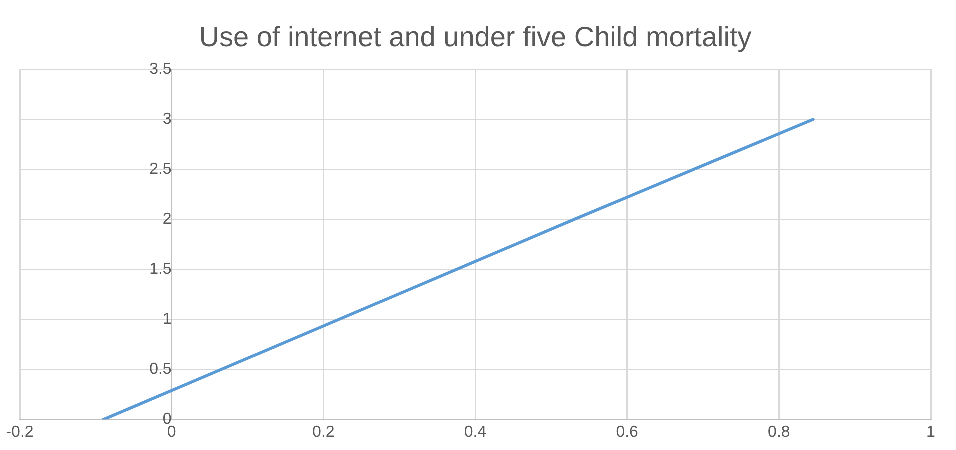 This screenshot has width=956, height=450. Describe the element at coordinates (161, 69) in the screenshot. I see `y-tick-label: 3.5` at that location.